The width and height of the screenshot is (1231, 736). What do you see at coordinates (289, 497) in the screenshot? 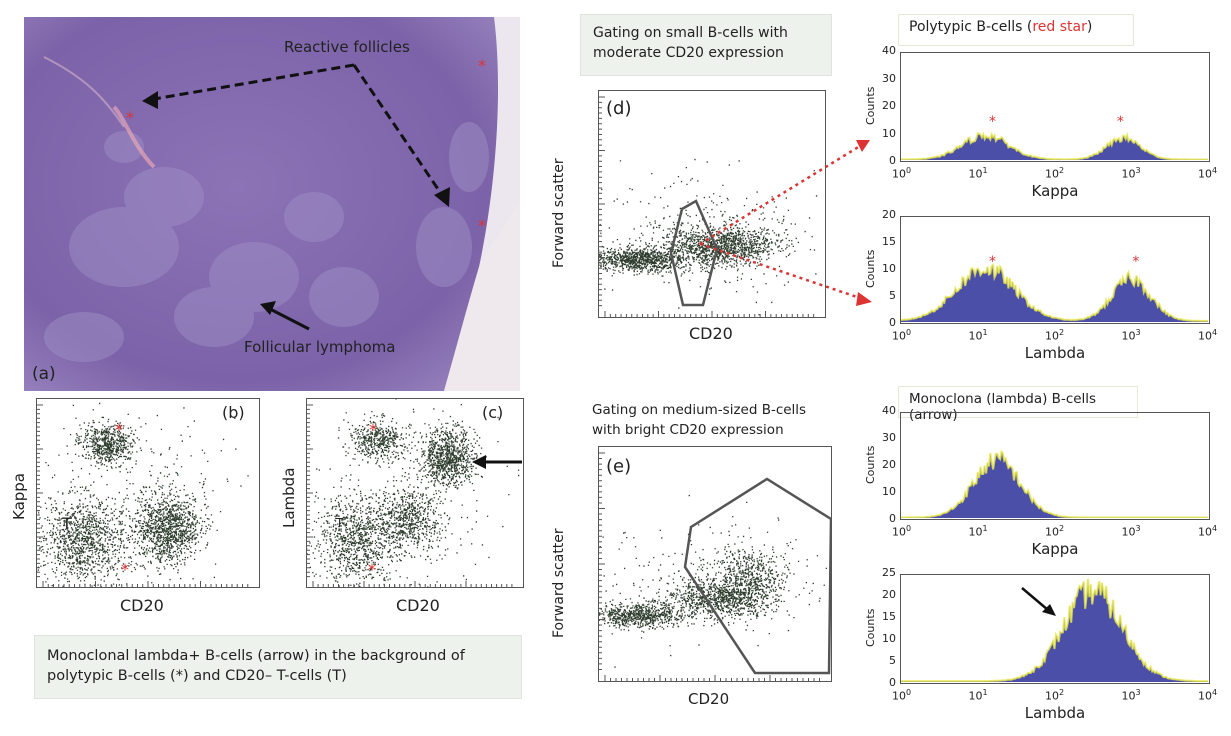
I see `scatter-c-ylabel: Lambda` at bounding box center [289, 497].